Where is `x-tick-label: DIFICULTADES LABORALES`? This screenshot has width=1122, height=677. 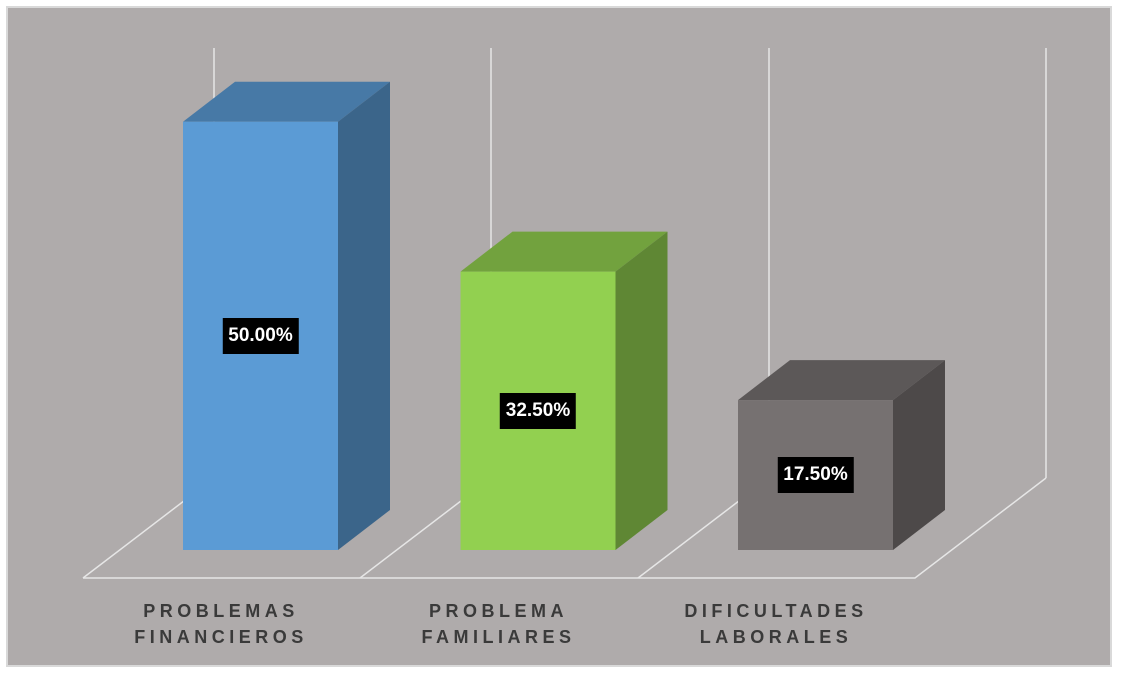 x-tick-label: DIFICULTADES LABORALES is located at coordinates (776, 624).